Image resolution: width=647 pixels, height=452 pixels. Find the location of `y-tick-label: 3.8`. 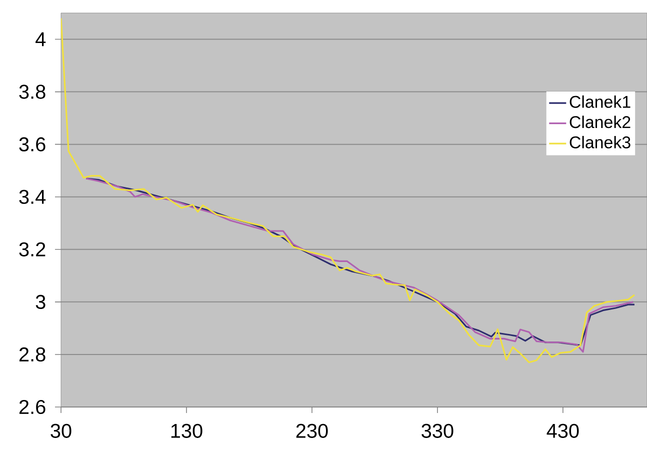

y-tick-label: 3.8 is located at coordinates (32, 91).